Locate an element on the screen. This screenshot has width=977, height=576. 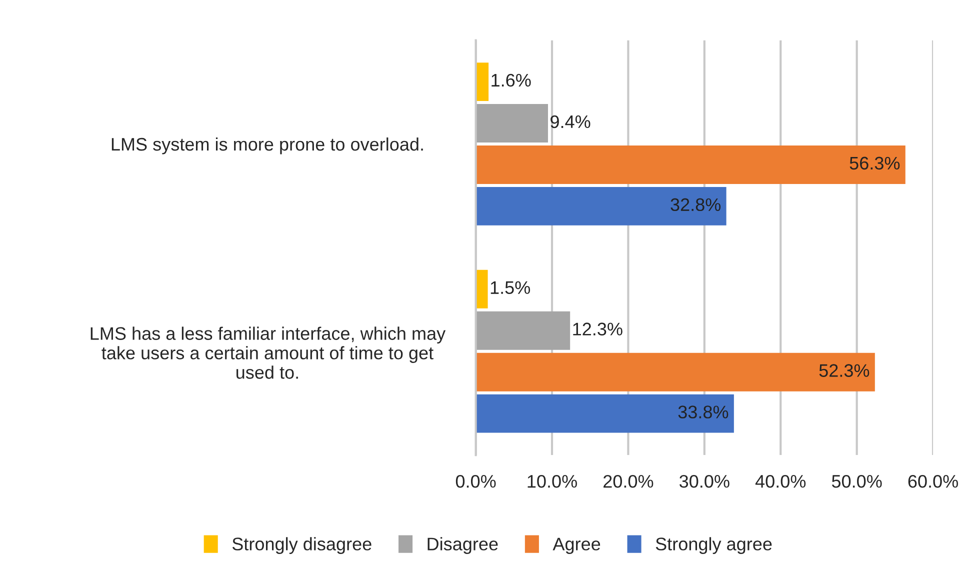
legend-label: Agree is located at coordinates (576, 546).